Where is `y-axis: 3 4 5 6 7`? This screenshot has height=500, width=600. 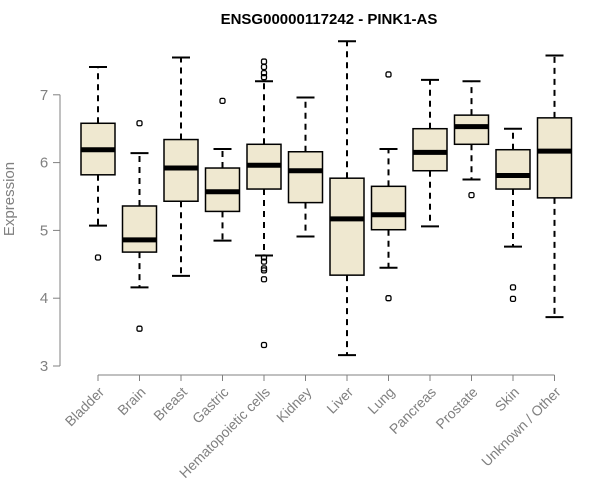 y-axis: 3 4 5 6 7 is located at coordinates (50, 231).